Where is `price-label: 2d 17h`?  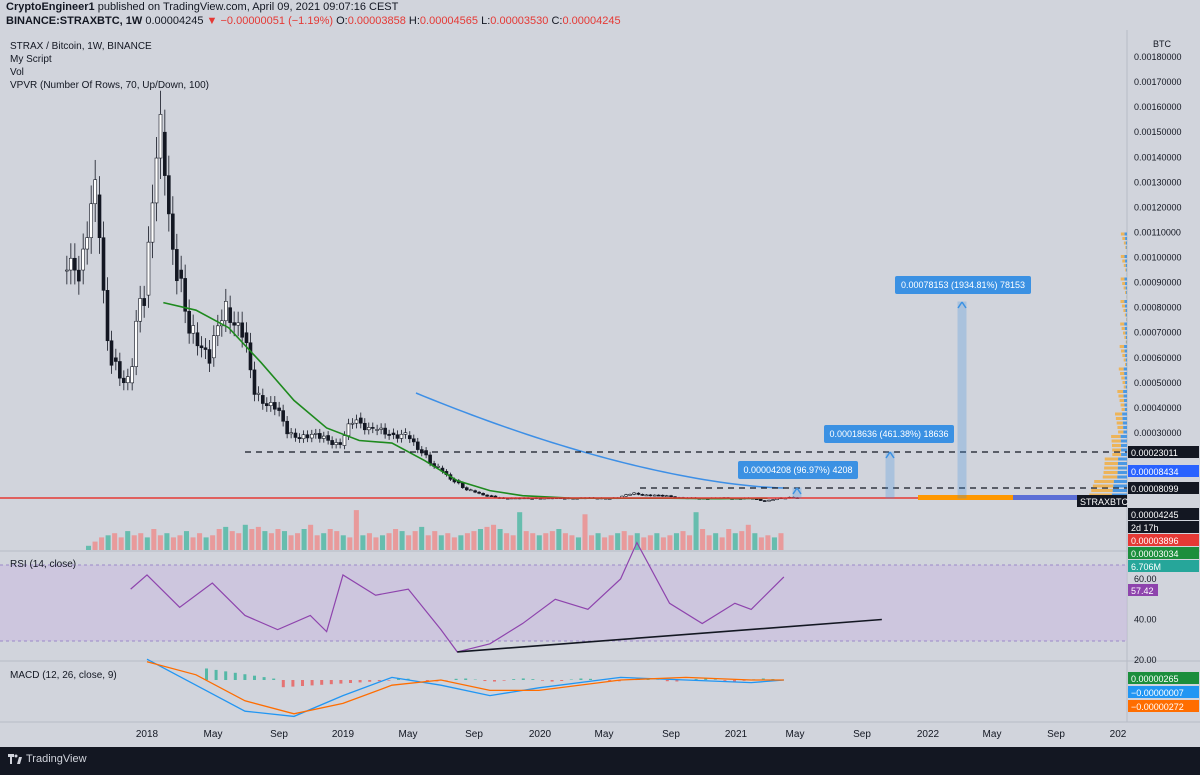
price-label: 2d 17h is located at coordinates (1145, 528).